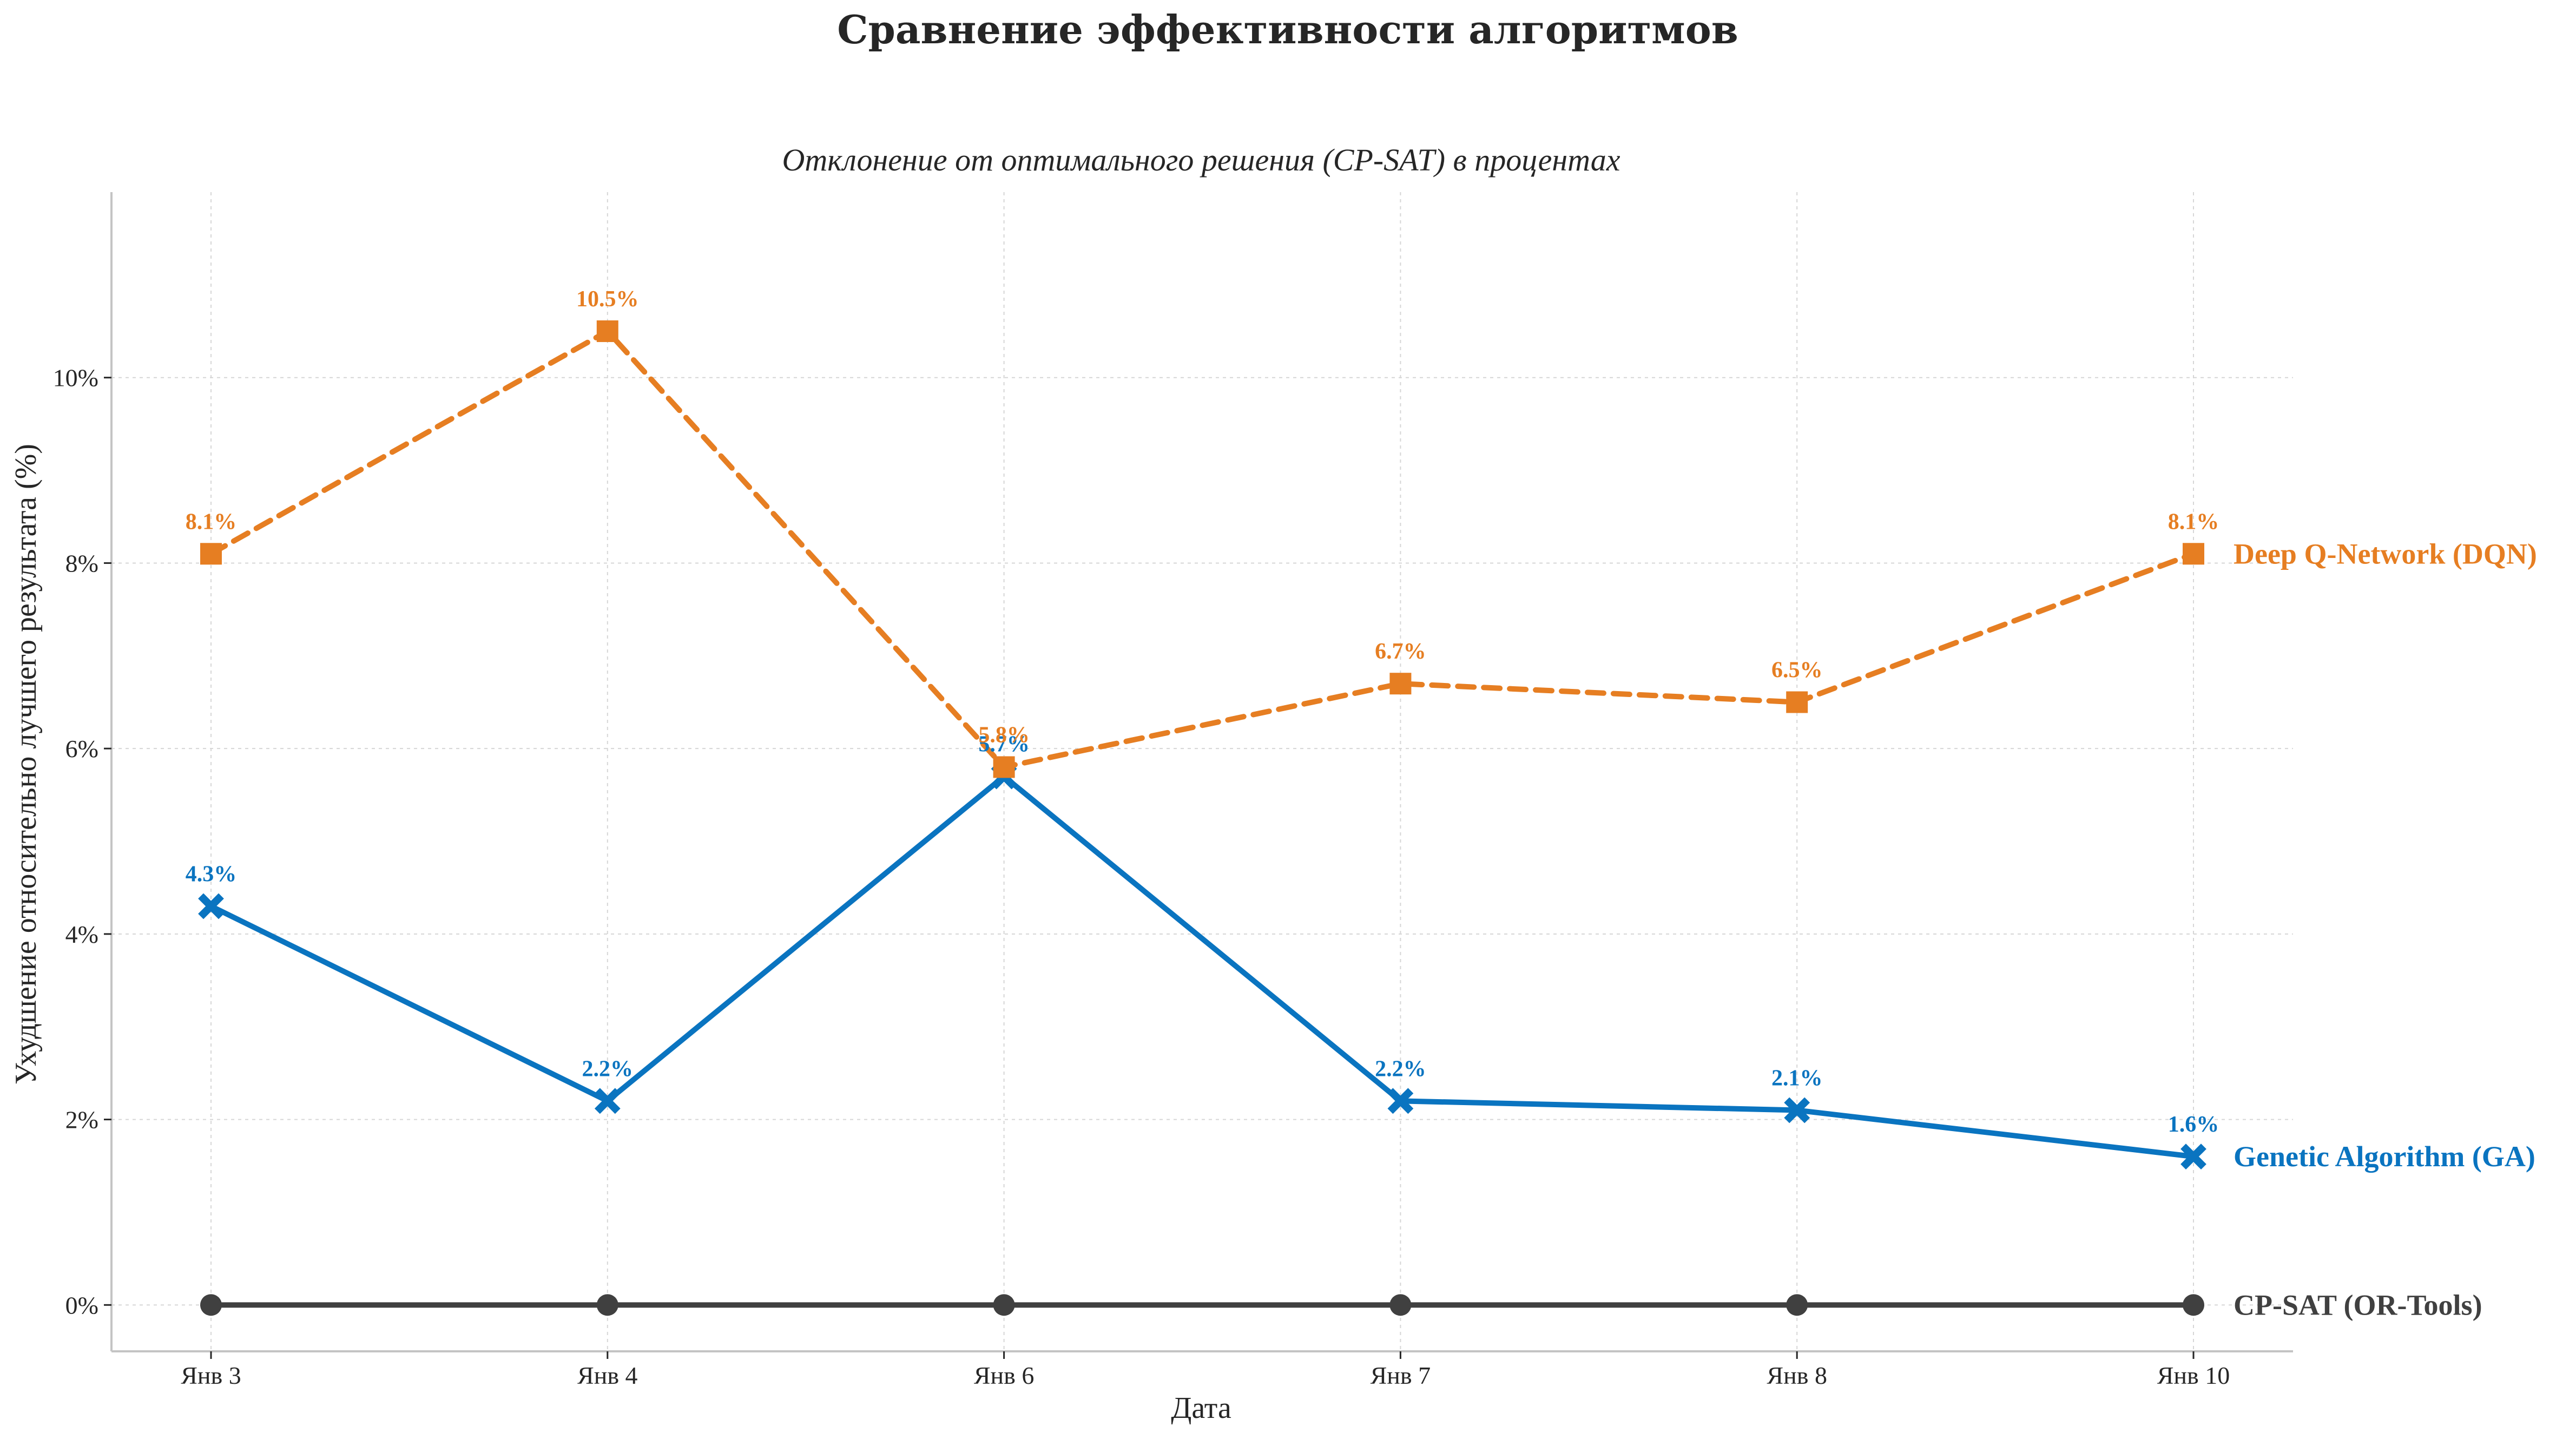 This screenshot has height=1439, width=2576. I want to click on series-0-label-5: 8.1%, so click(2193, 521).